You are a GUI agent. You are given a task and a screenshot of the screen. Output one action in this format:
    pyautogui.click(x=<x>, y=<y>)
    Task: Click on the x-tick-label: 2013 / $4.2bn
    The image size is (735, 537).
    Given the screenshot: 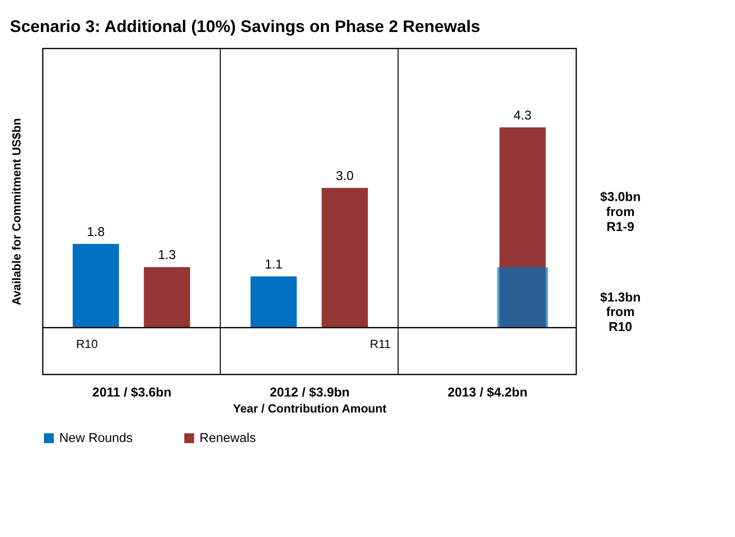 What is the action you would take?
    pyautogui.click(x=488, y=392)
    